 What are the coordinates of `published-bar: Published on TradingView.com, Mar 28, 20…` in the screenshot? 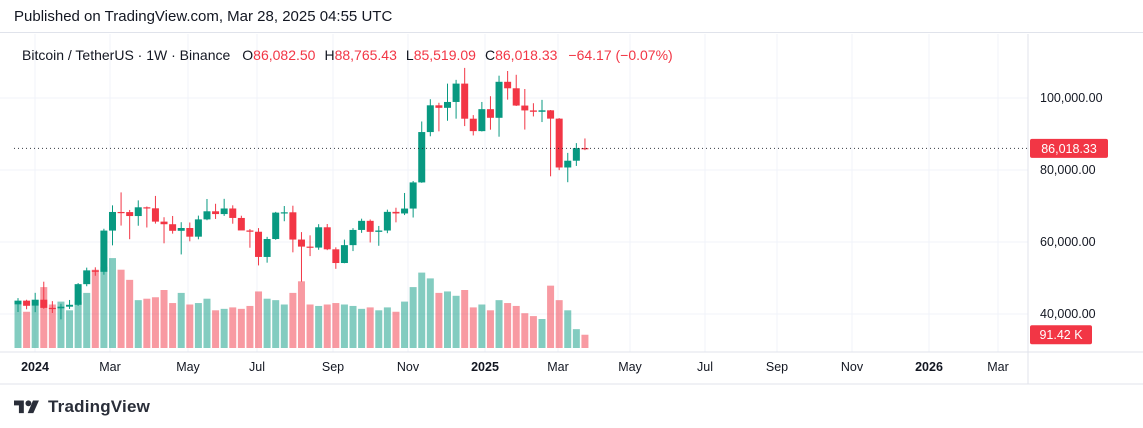 It's located at (571, 16).